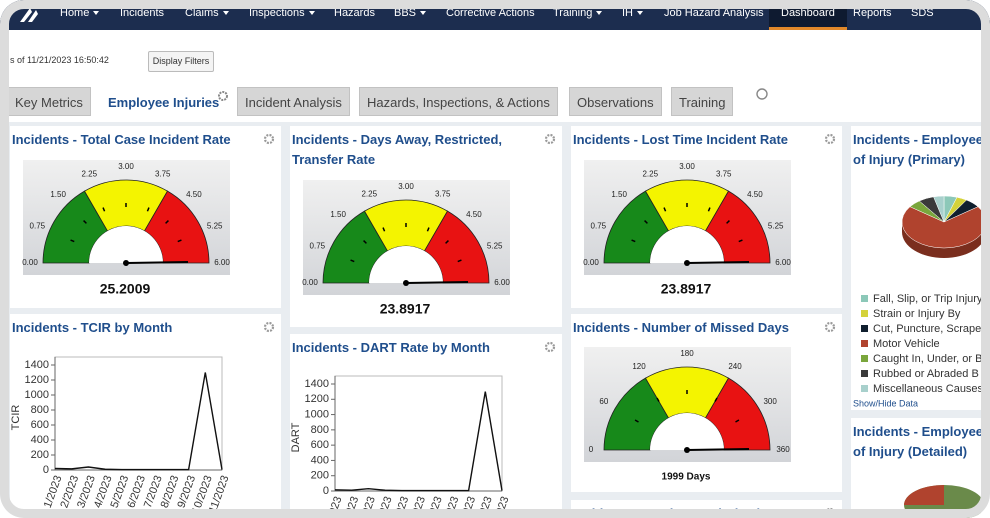 The height and width of the screenshot is (518, 990). I want to click on legend-label: Motor Vehicle, so click(906, 344).